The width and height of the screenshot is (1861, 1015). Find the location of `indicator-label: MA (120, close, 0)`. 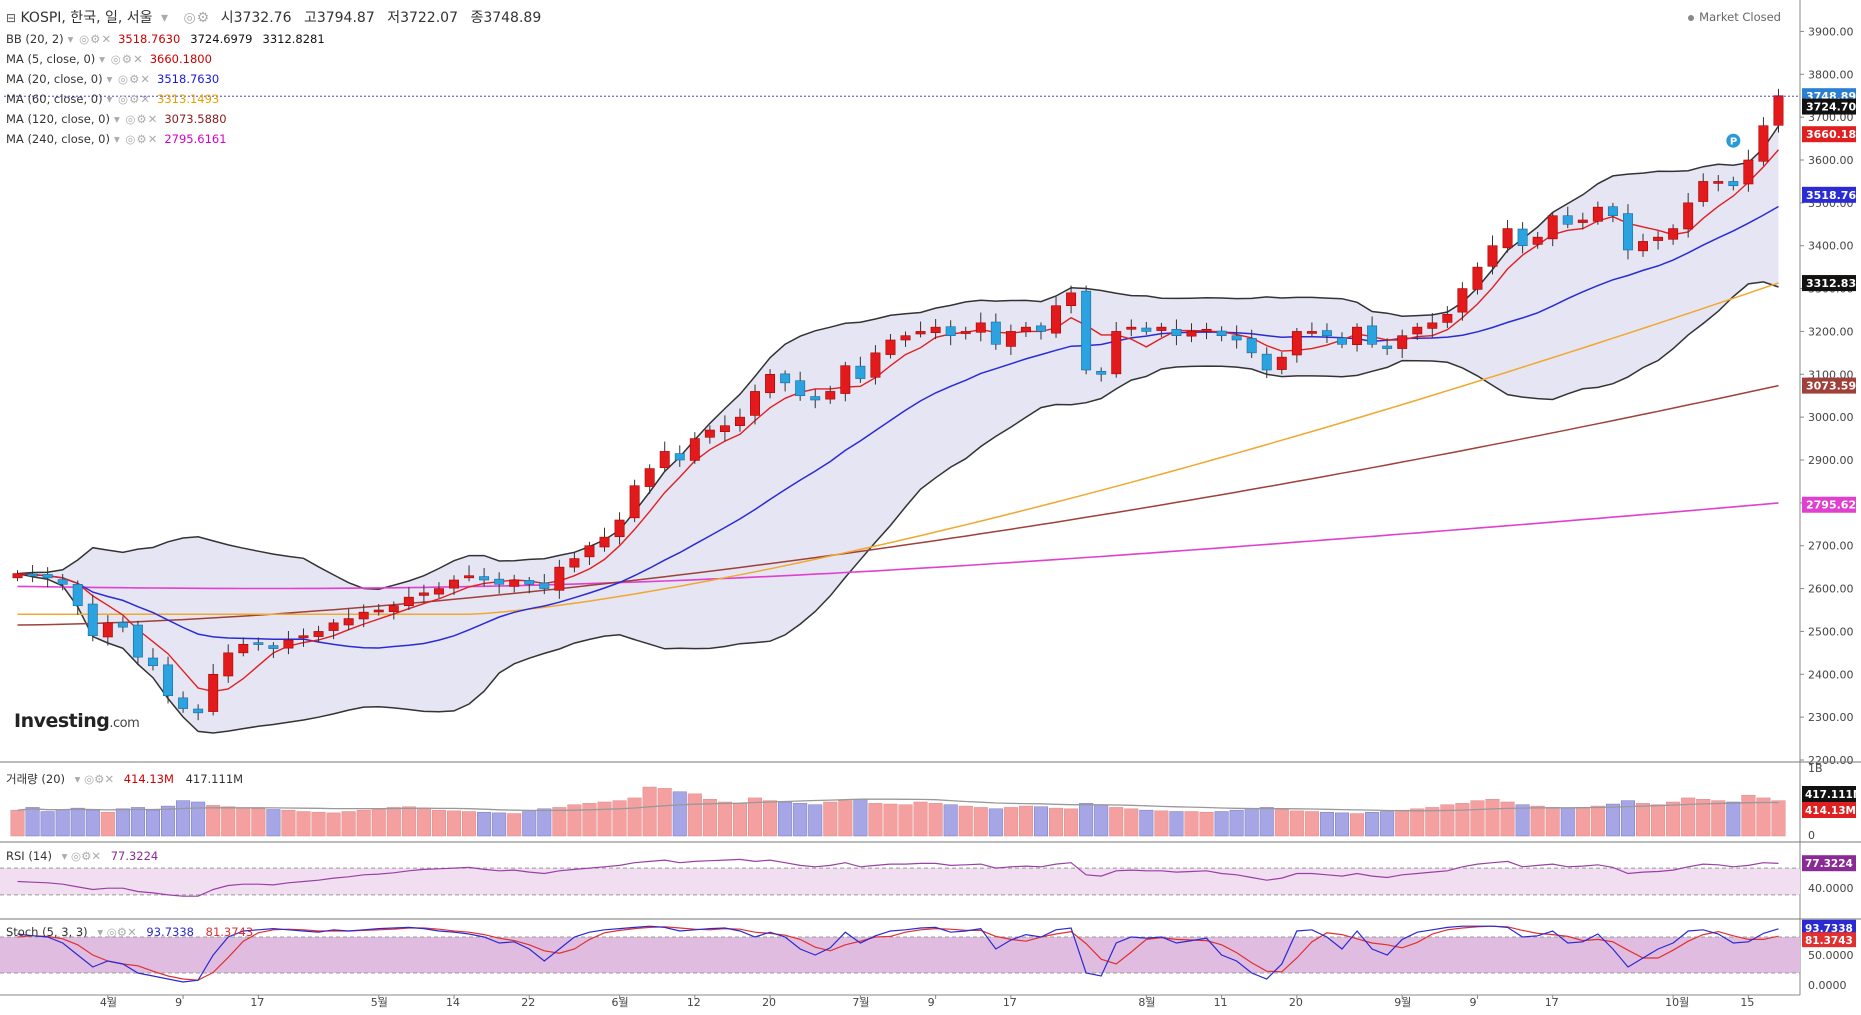

indicator-label: MA (120, close, 0) is located at coordinates (58, 119).